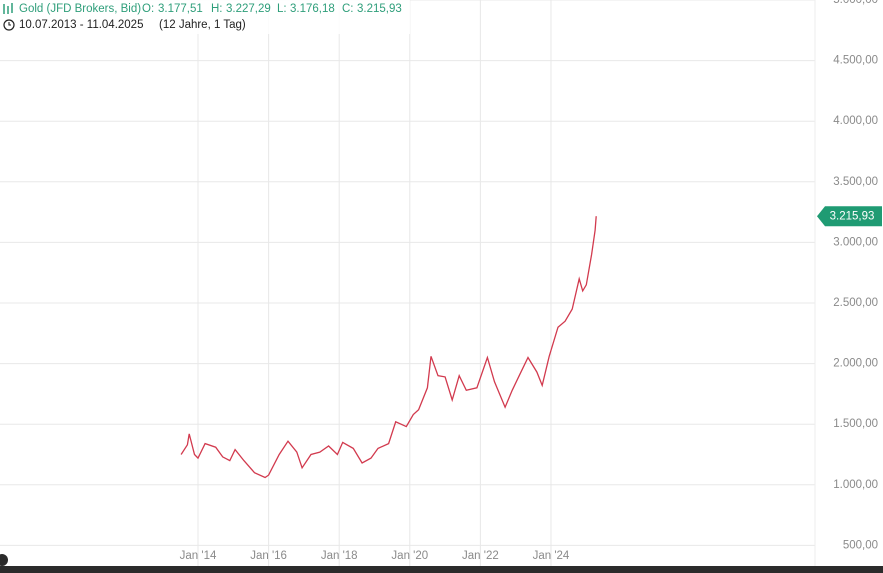  Describe the element at coordinates (855, 3) in the screenshot. I see `y-tick-label: 5.000,00` at that location.